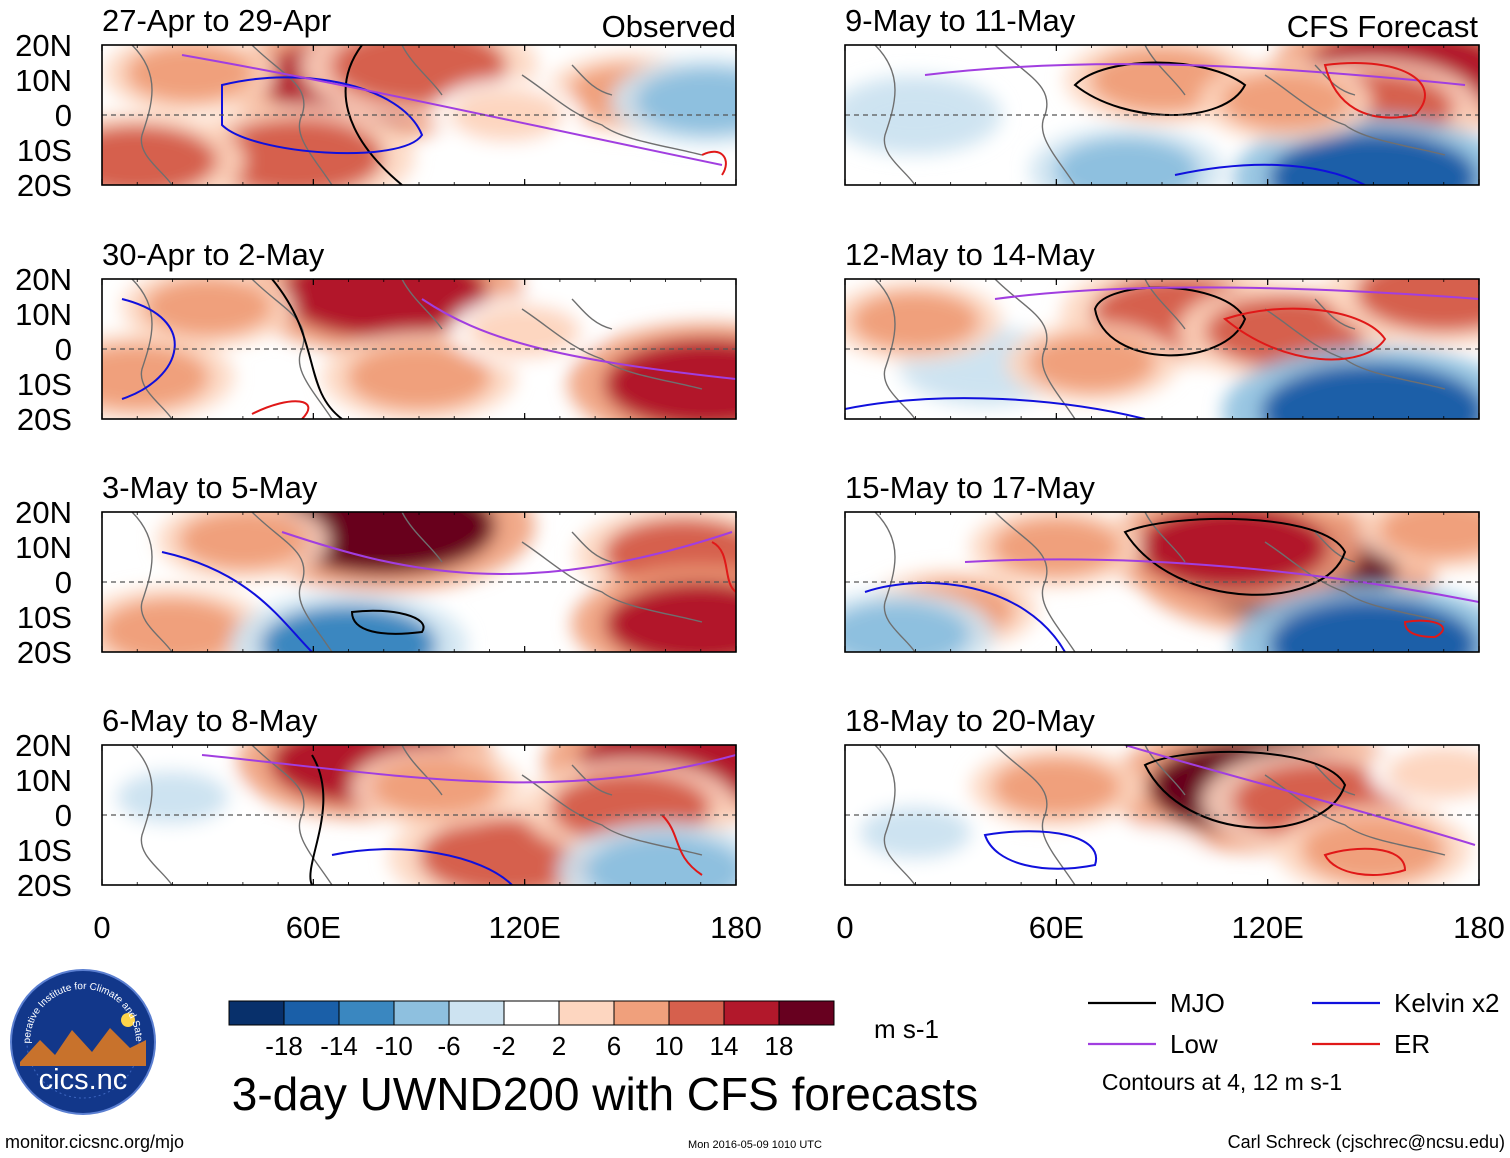  I want to click on panel-6-contours, so click(1162, 352).